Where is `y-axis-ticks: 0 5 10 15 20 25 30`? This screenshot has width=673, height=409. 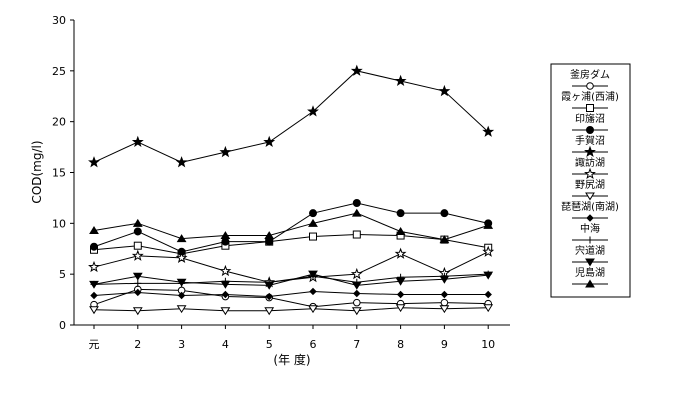
y-axis-ticks: 0 5 10 15 20 25 30 is located at coordinates (63, 173).